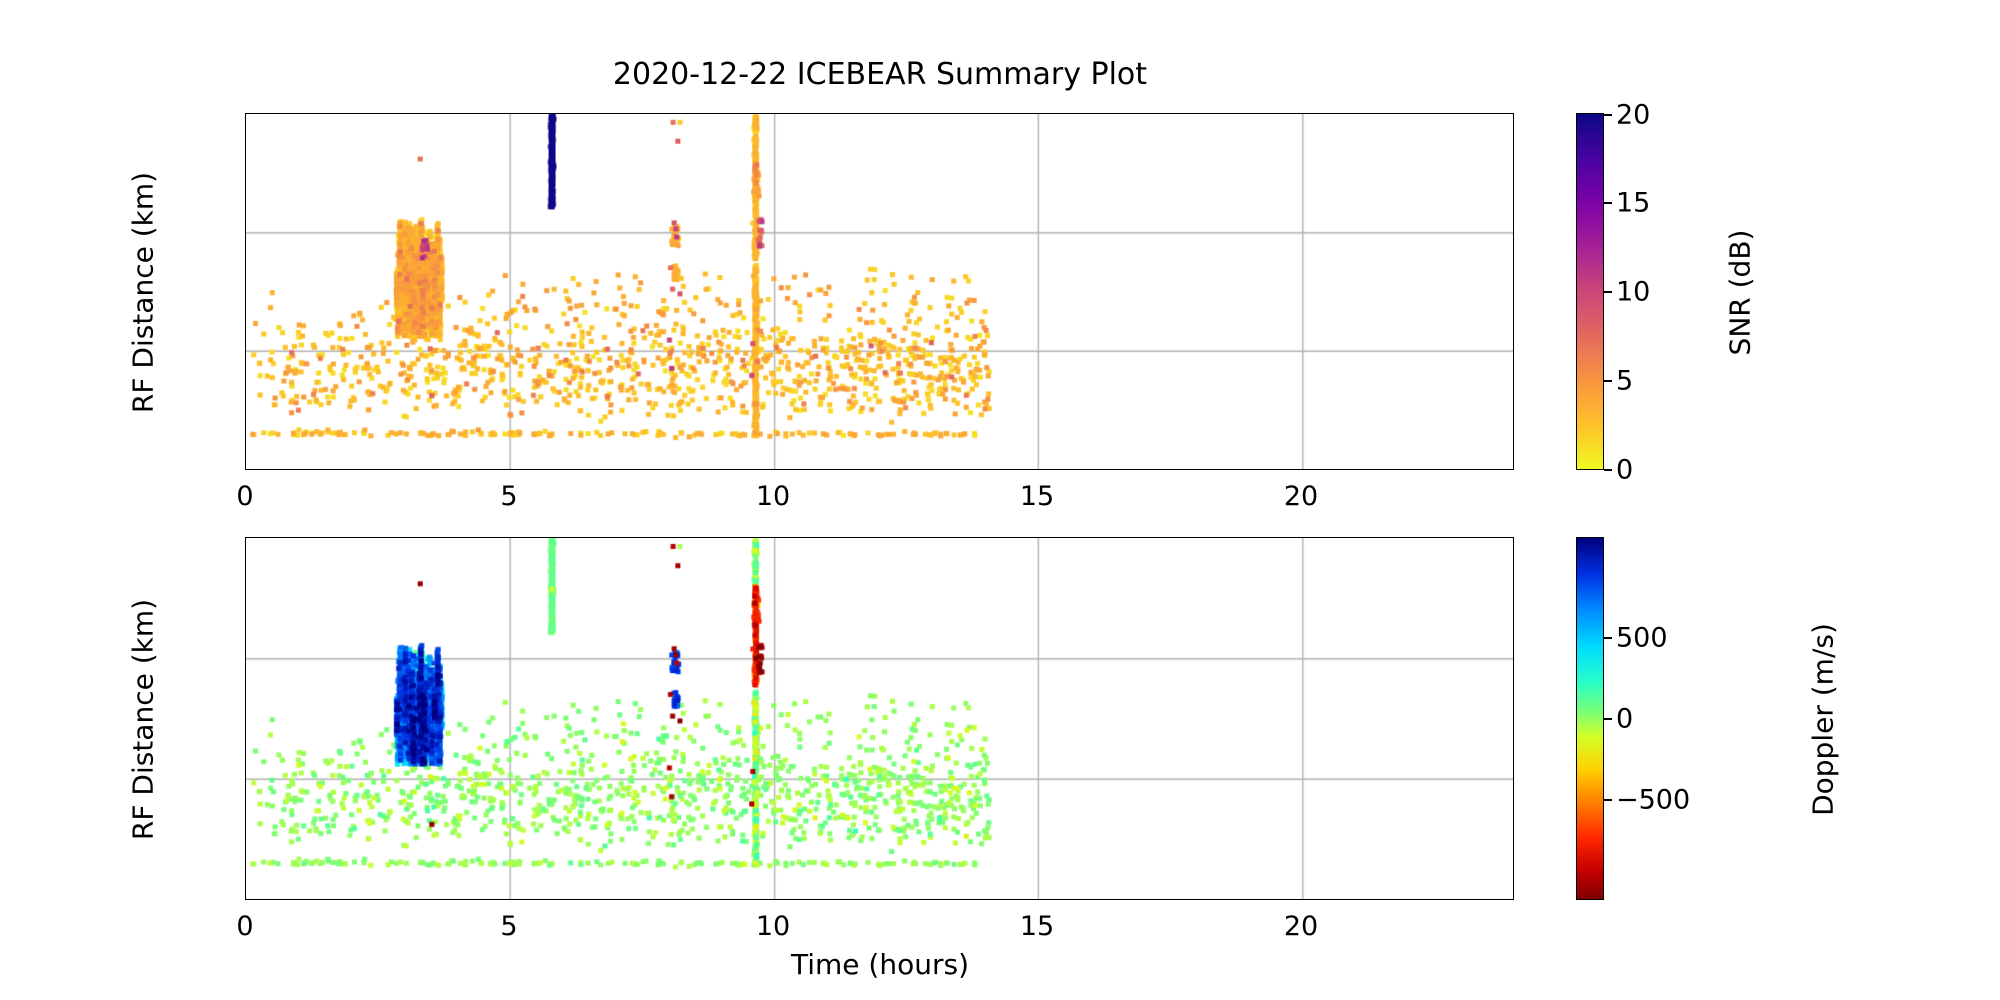 This screenshot has width=2000, height=1000. Describe the element at coordinates (1633, 292) in the screenshot. I see `snr-cbar-tick-10: 10` at that location.